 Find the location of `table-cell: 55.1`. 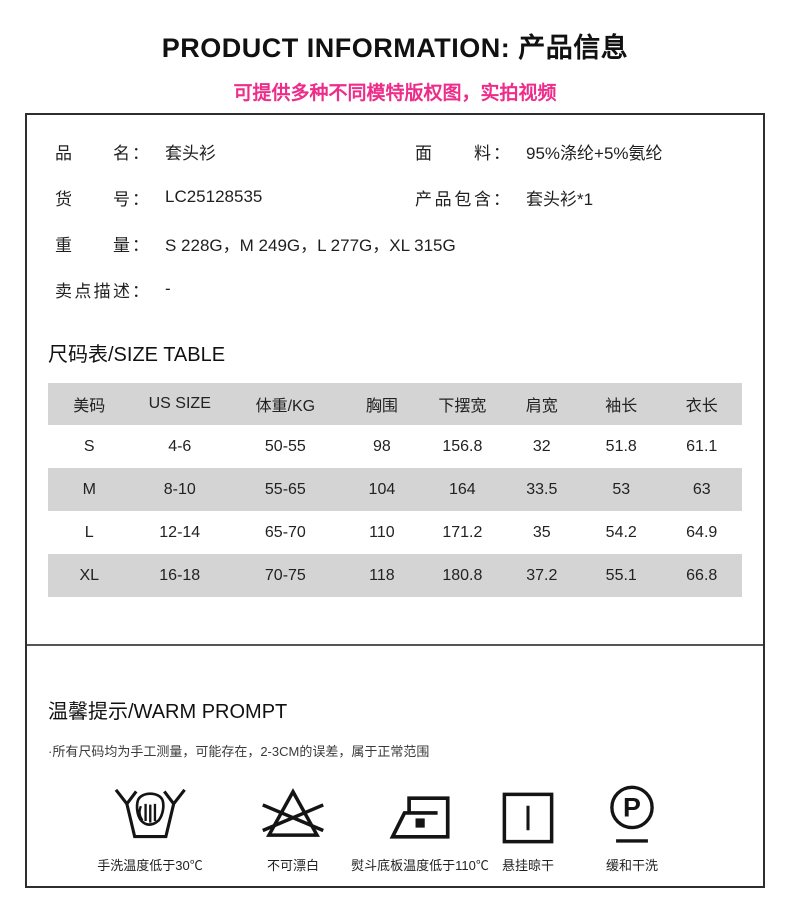

table-cell: 55.1 is located at coordinates (621, 575).